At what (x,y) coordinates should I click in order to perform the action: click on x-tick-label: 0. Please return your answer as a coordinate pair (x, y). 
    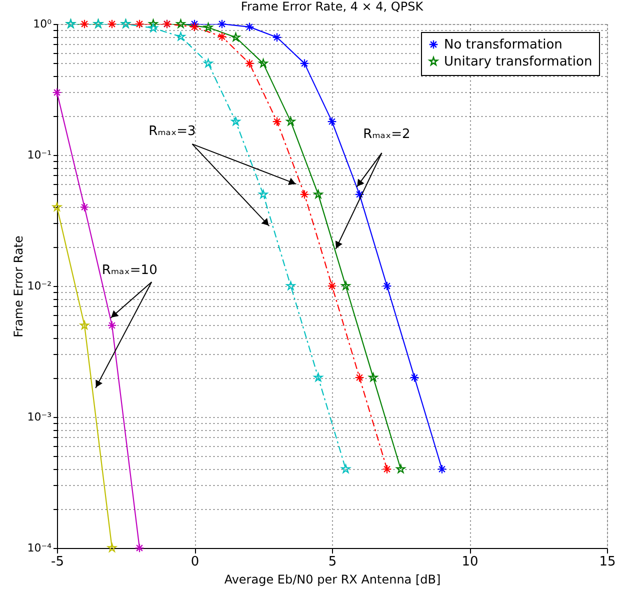
    Looking at the image, I should click on (195, 562).